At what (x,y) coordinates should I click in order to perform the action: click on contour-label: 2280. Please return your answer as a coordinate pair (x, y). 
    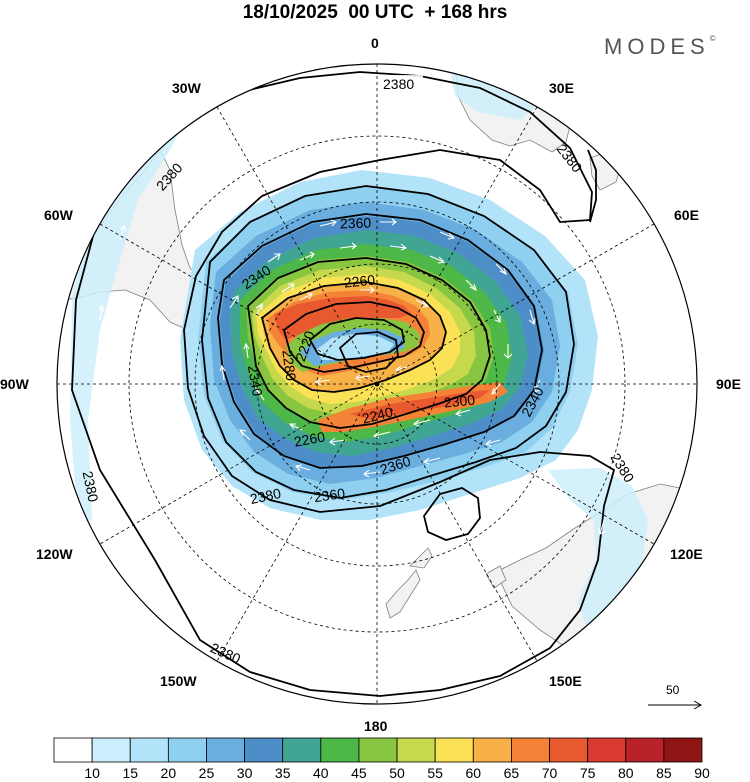
    Looking at the image, I should click on (289, 365).